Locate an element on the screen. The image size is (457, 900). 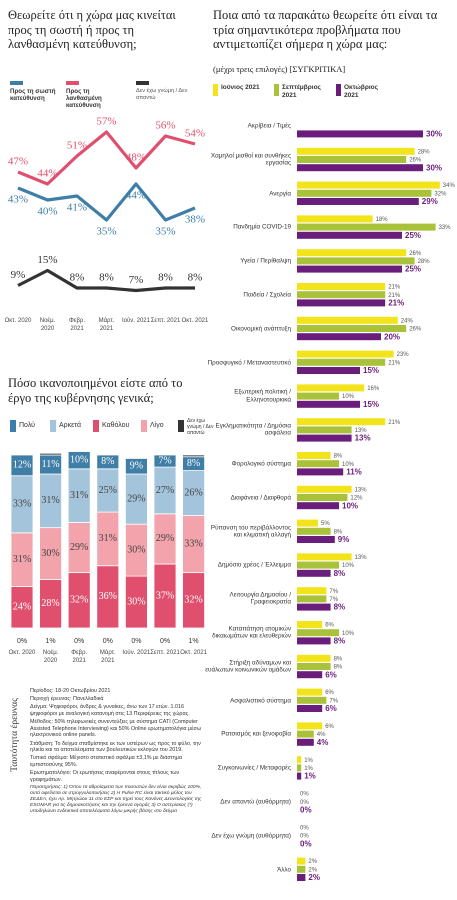
data-label: 40% is located at coordinates (47, 212).